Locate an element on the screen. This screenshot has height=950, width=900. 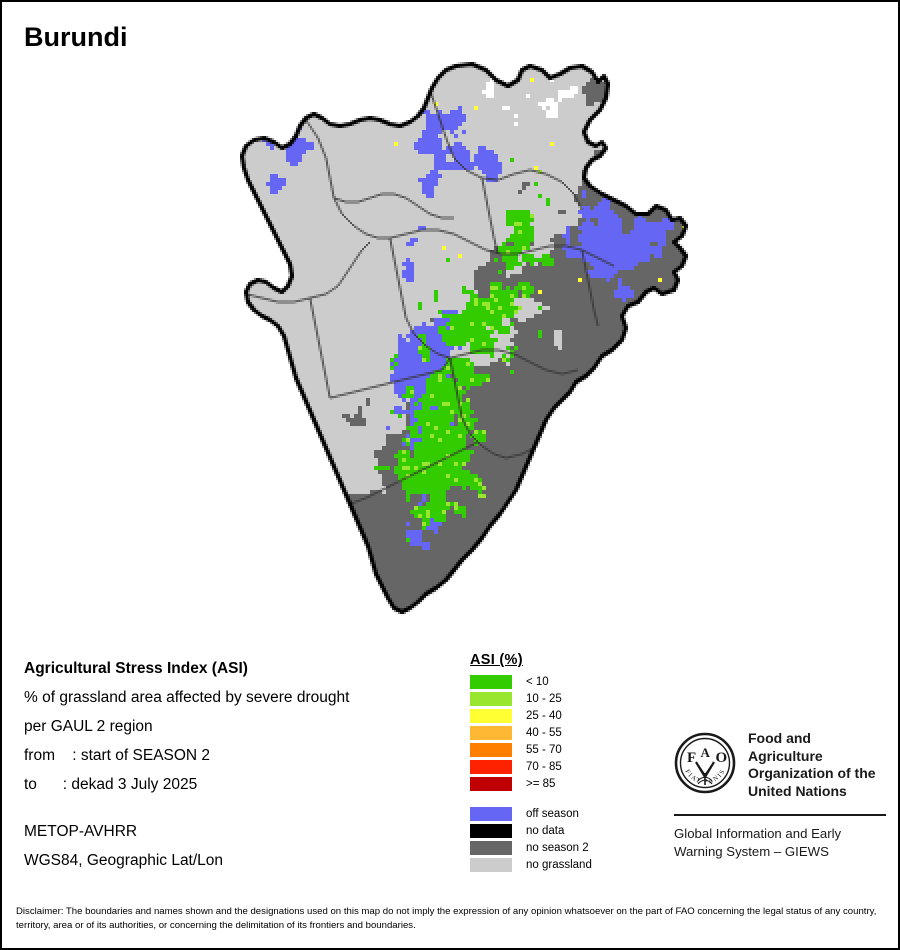
legend-class-label: 25 - 40 is located at coordinates (544, 716).